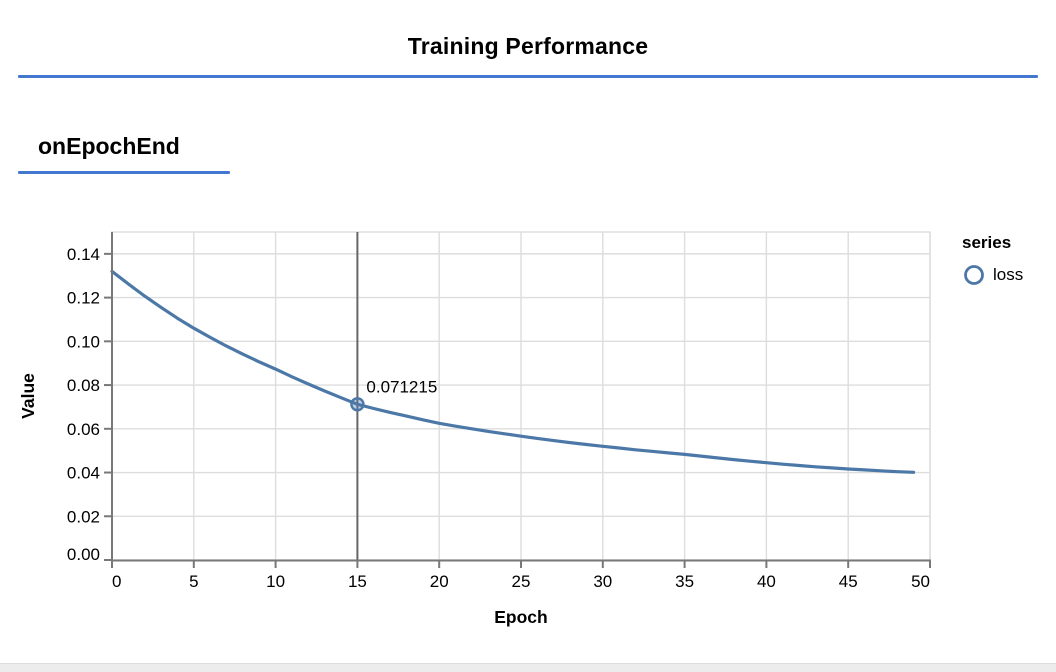  What do you see at coordinates (357, 404) in the screenshot?
I see `highlighted-point` at bounding box center [357, 404].